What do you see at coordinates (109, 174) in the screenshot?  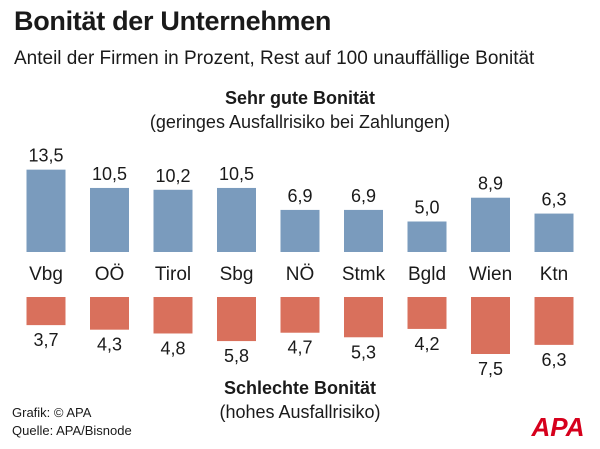 I see `good-value-label-1: 10,5` at bounding box center [109, 174].